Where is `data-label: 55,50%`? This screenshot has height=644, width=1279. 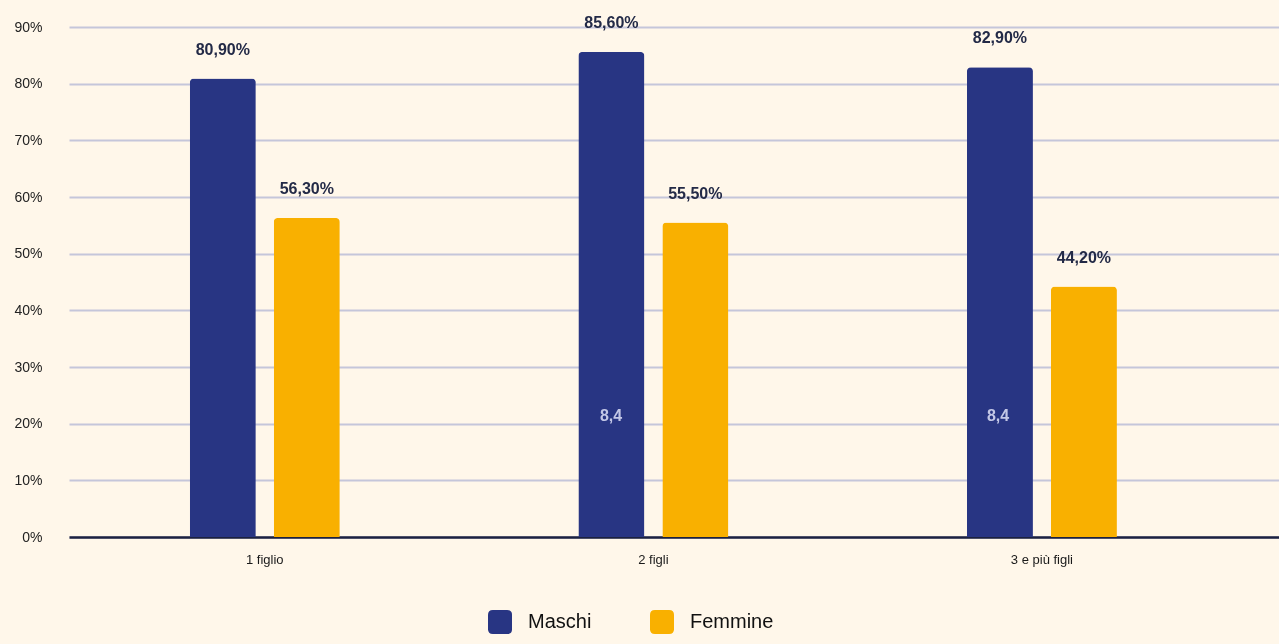 data-label: 55,50% is located at coordinates (695, 193).